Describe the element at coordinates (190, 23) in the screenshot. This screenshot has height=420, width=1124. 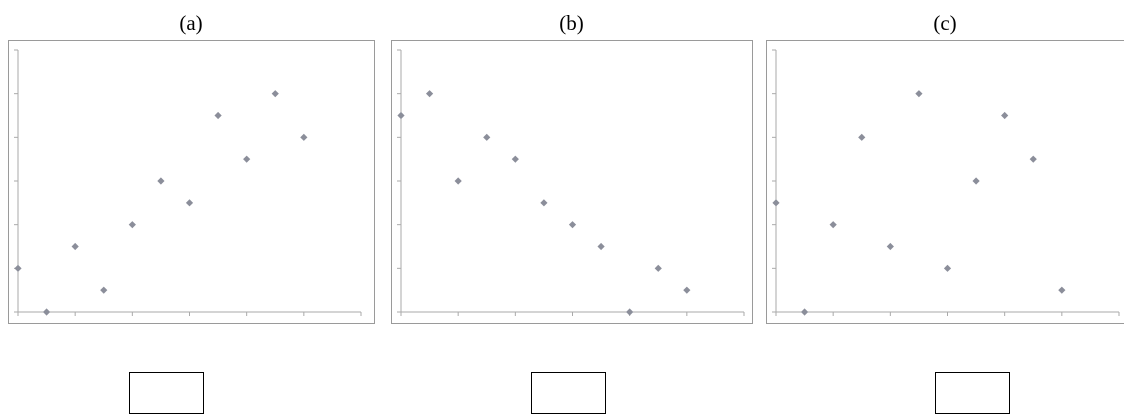
I see `chart-title: (a)` at that location.